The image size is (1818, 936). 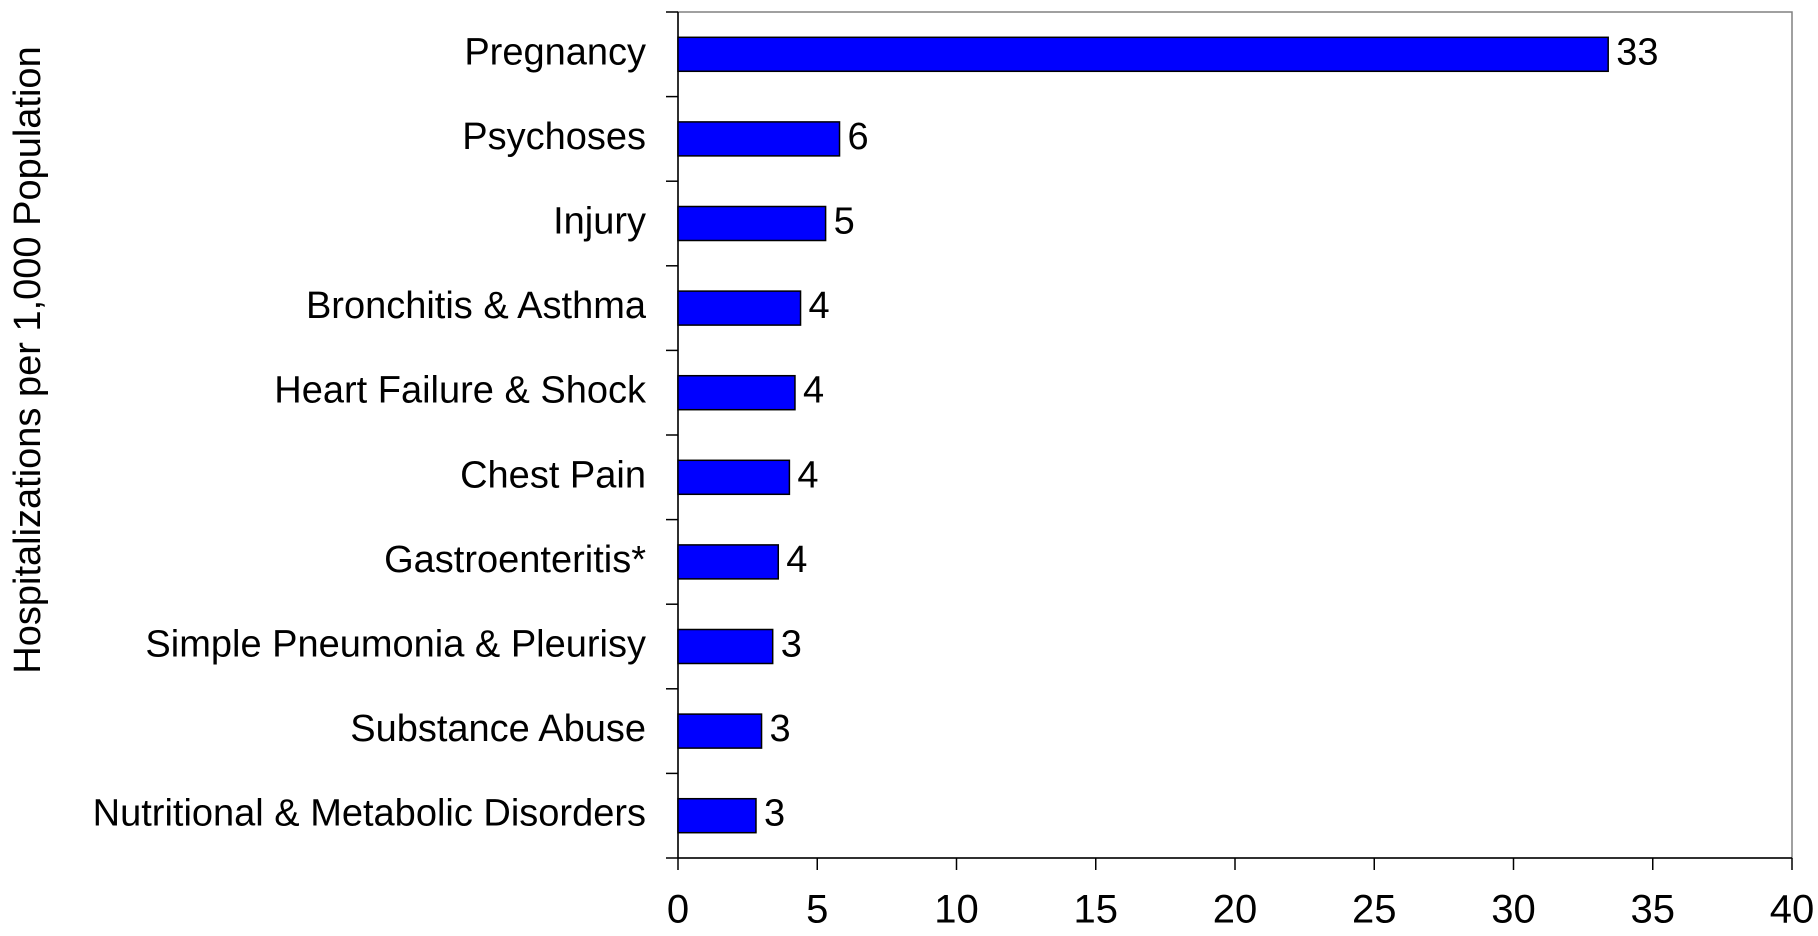 I want to click on x-tick-label: 15, so click(x=1096, y=910).